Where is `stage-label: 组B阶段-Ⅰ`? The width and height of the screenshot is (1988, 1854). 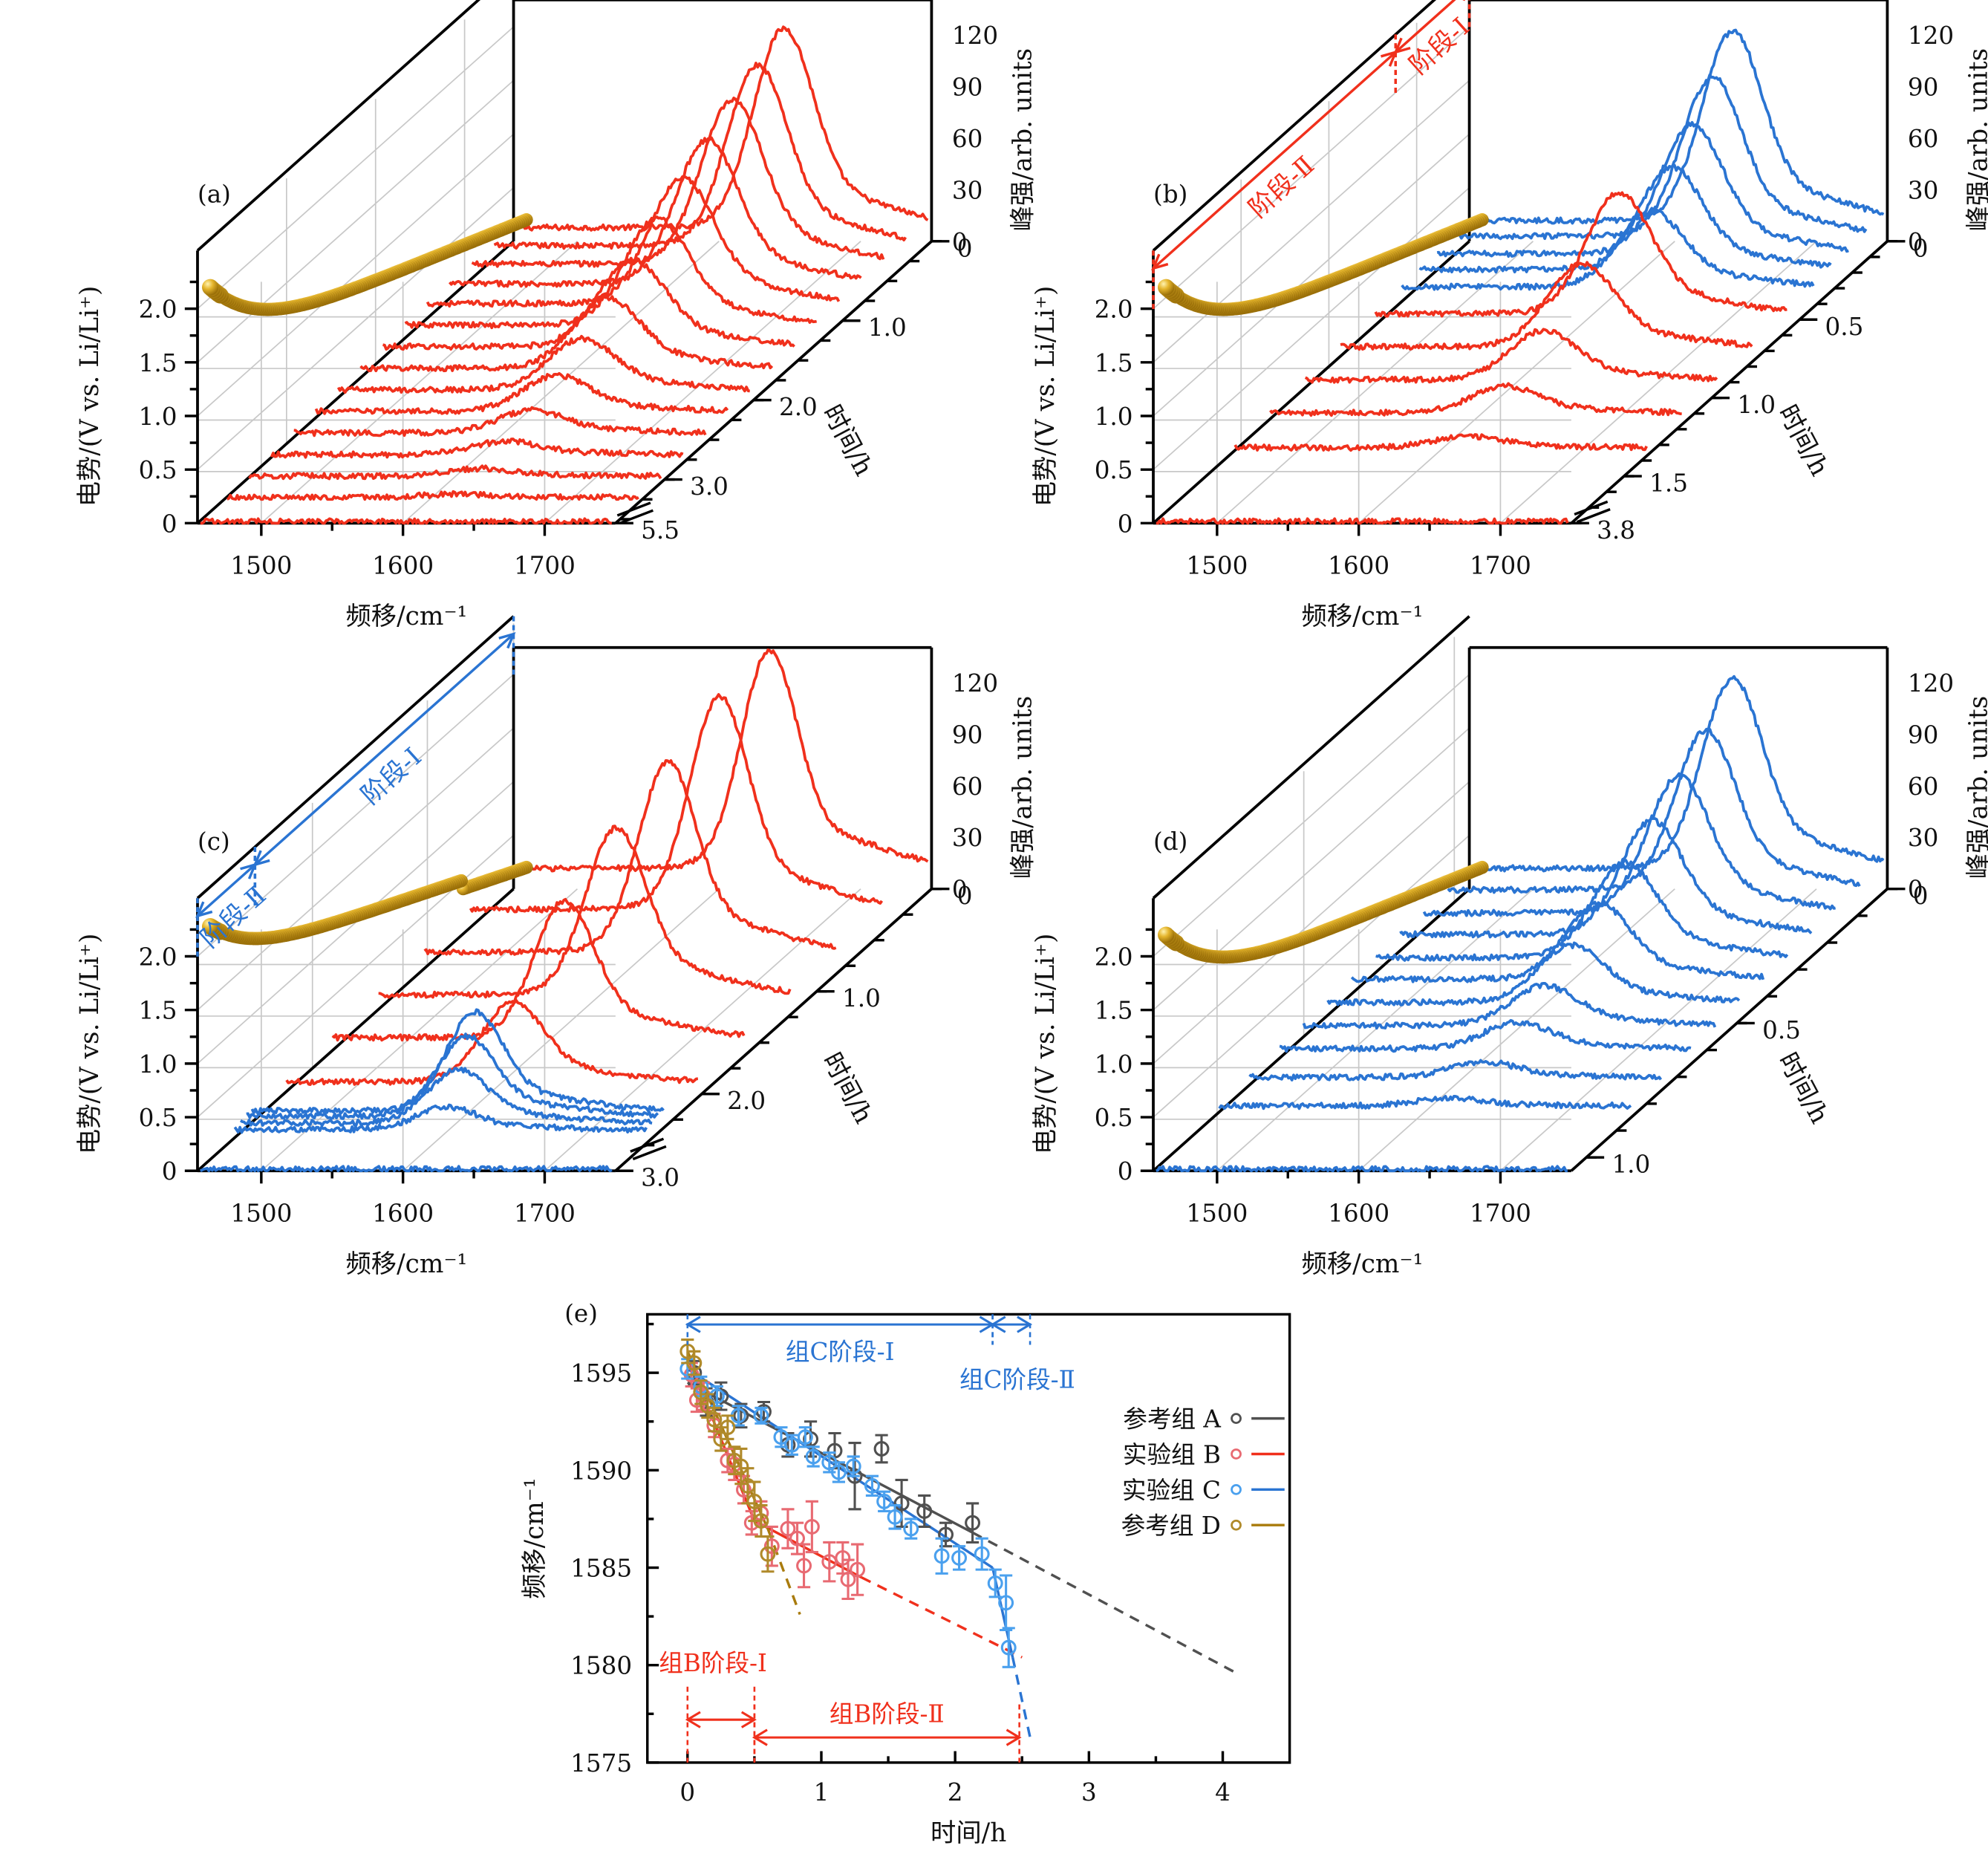 stage-label: 组B阶段-Ⅰ is located at coordinates (713, 1663).